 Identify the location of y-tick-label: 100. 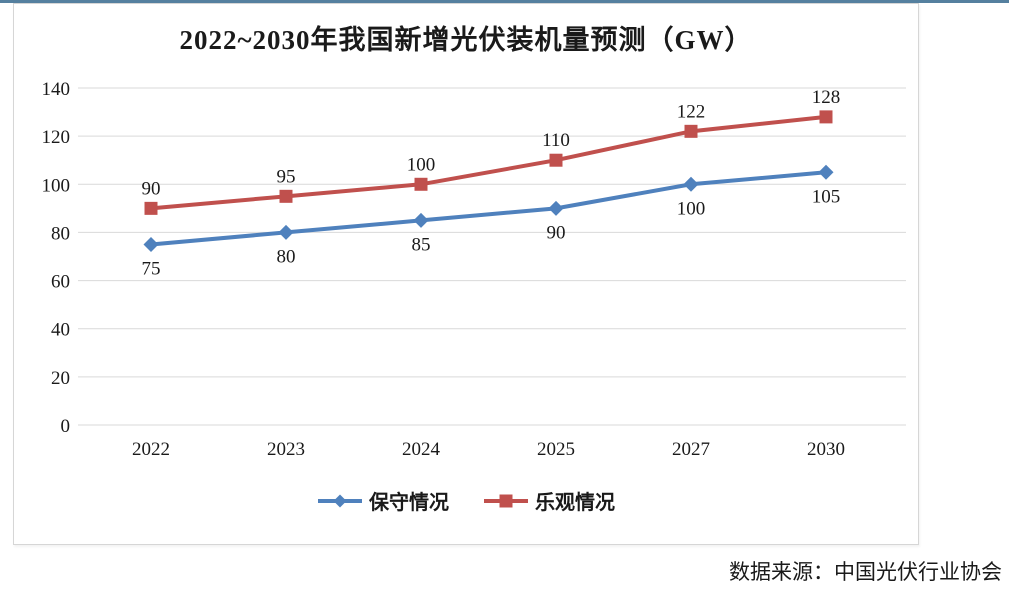
(56, 185).